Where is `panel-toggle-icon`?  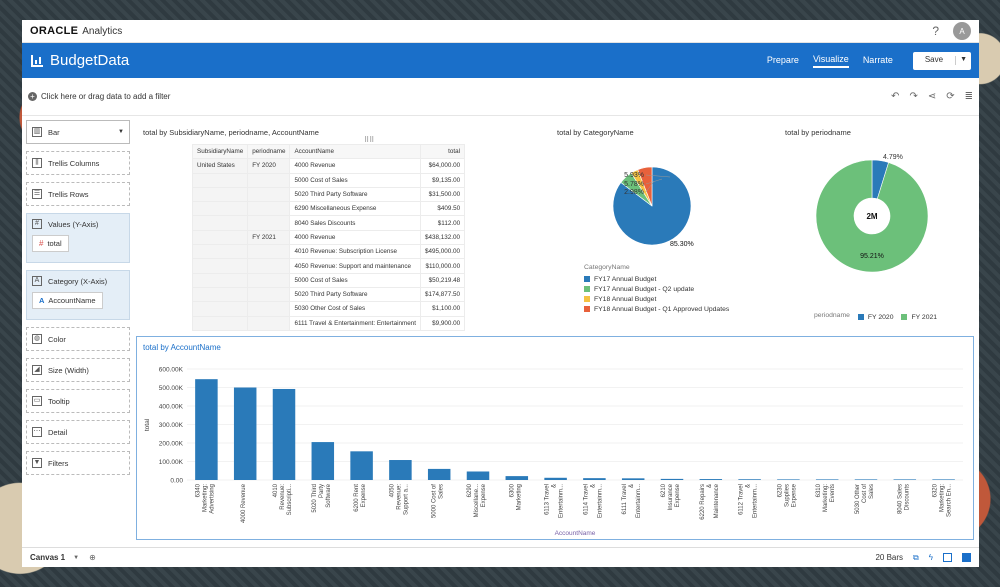
panel-toggle-icon is located at coordinates (966, 557).